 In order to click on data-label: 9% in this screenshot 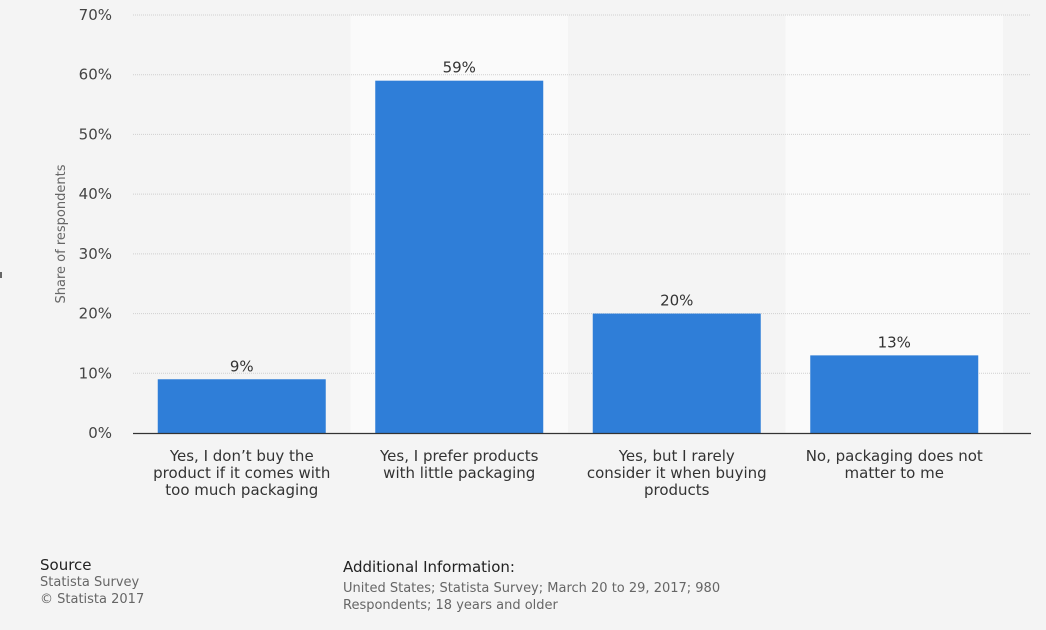, I will do `click(242, 366)`.